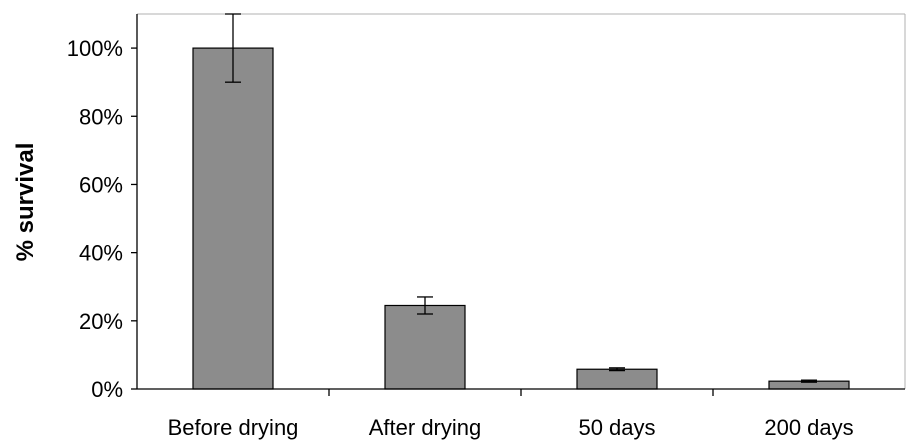 The width and height of the screenshot is (909, 441). Describe the element at coordinates (511, 427) in the screenshot. I see `x-tick-labels-group: Before drying After drying 50 days 200 days` at that location.